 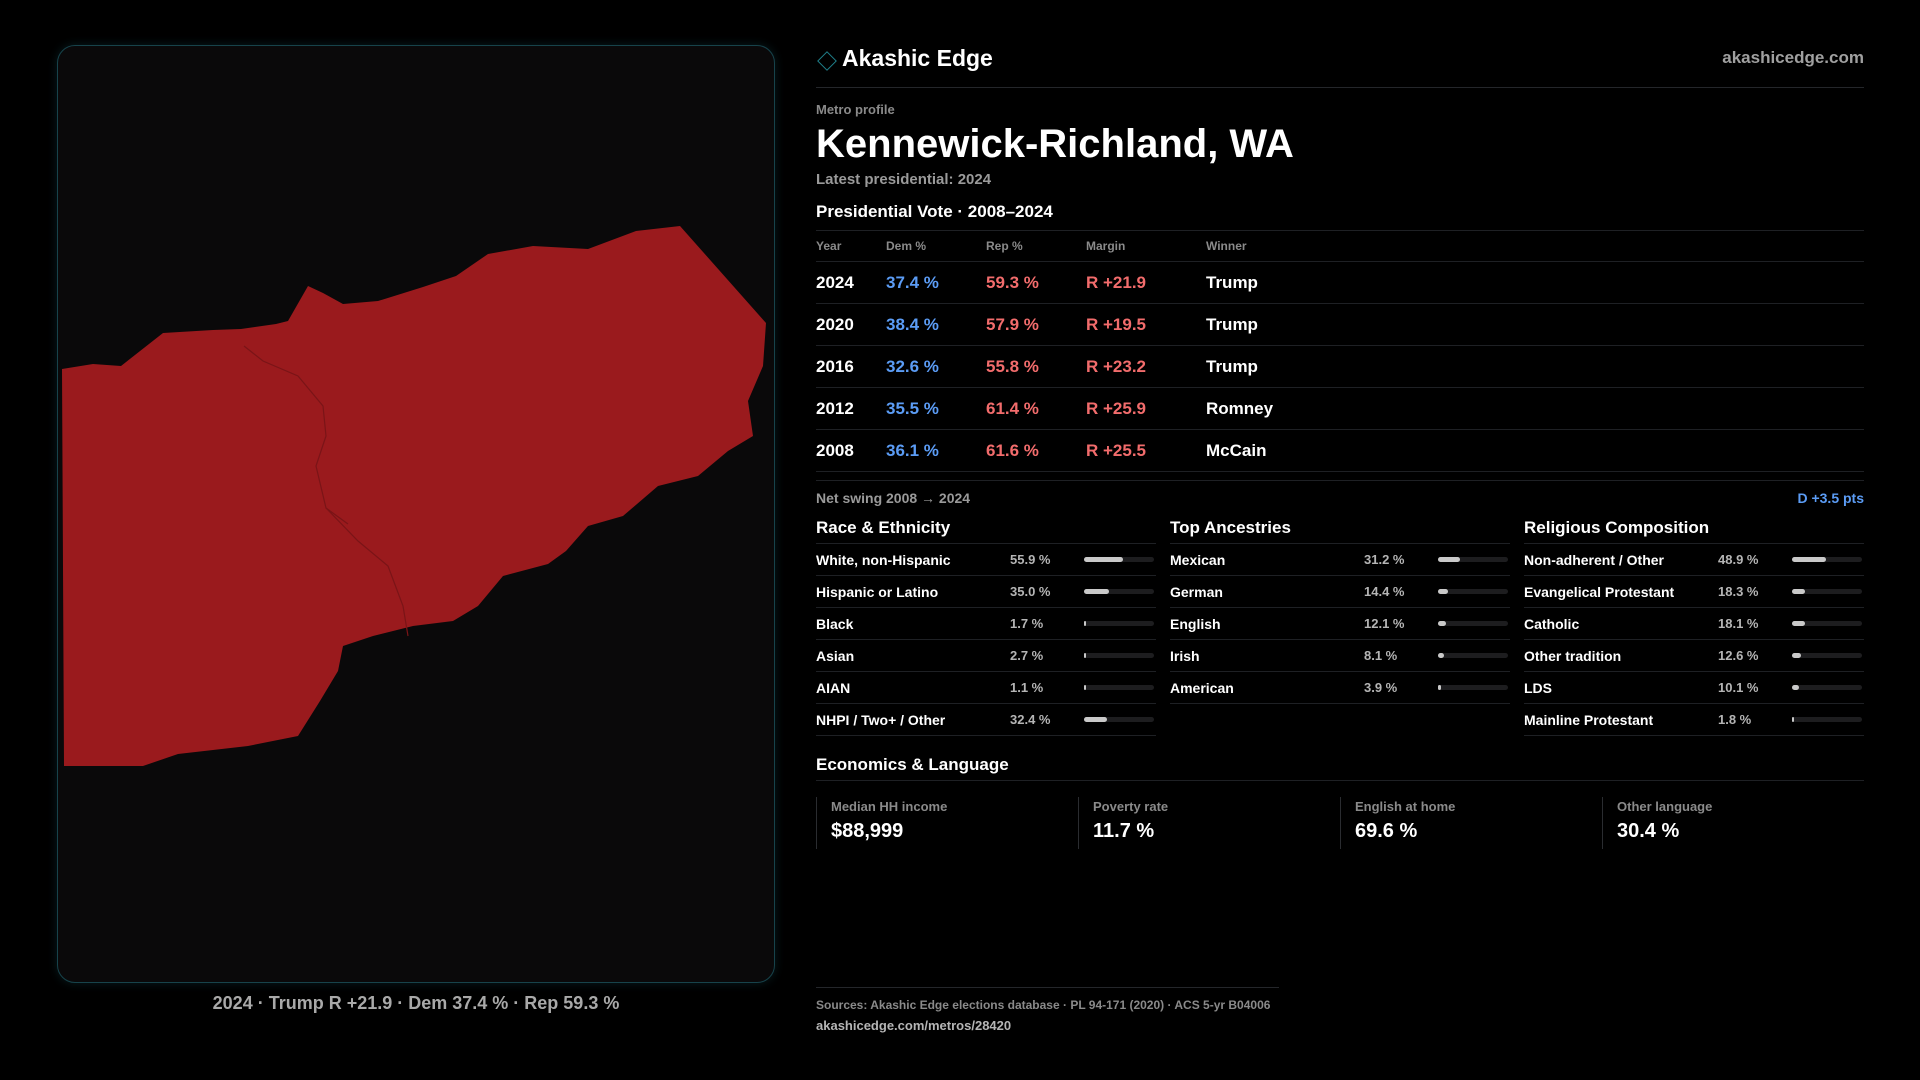 I want to click on religion-label: LDS, so click(x=1538, y=687).